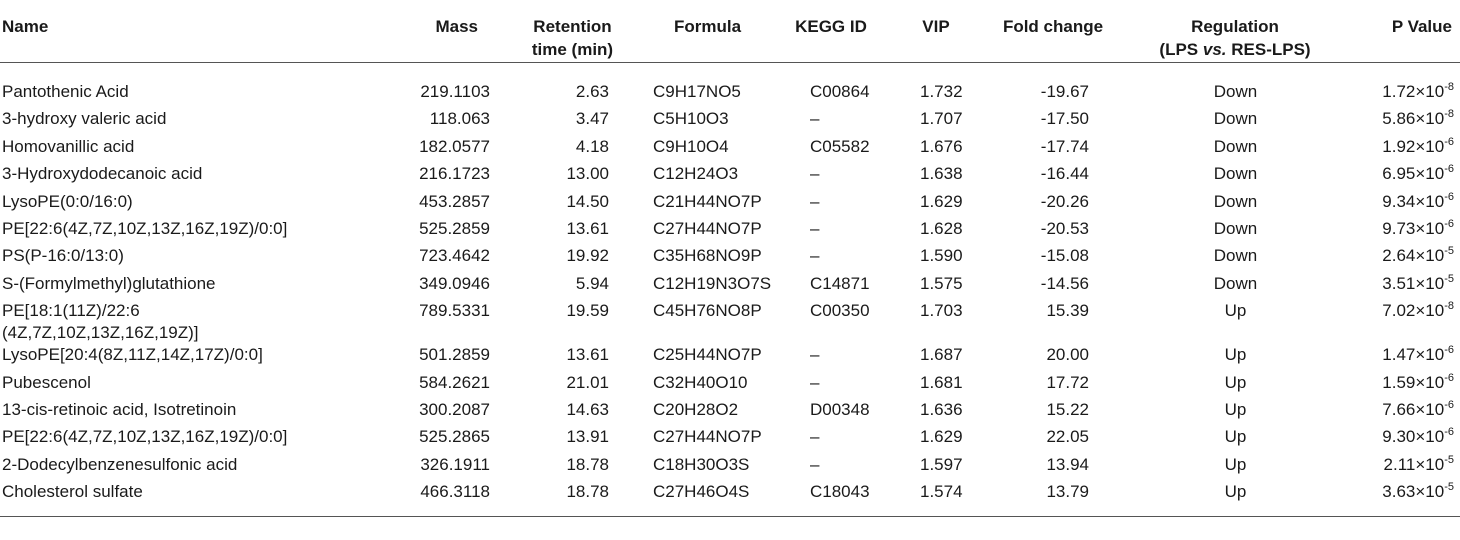  I want to click on cell-retention-time: 13.91, so click(587, 437).